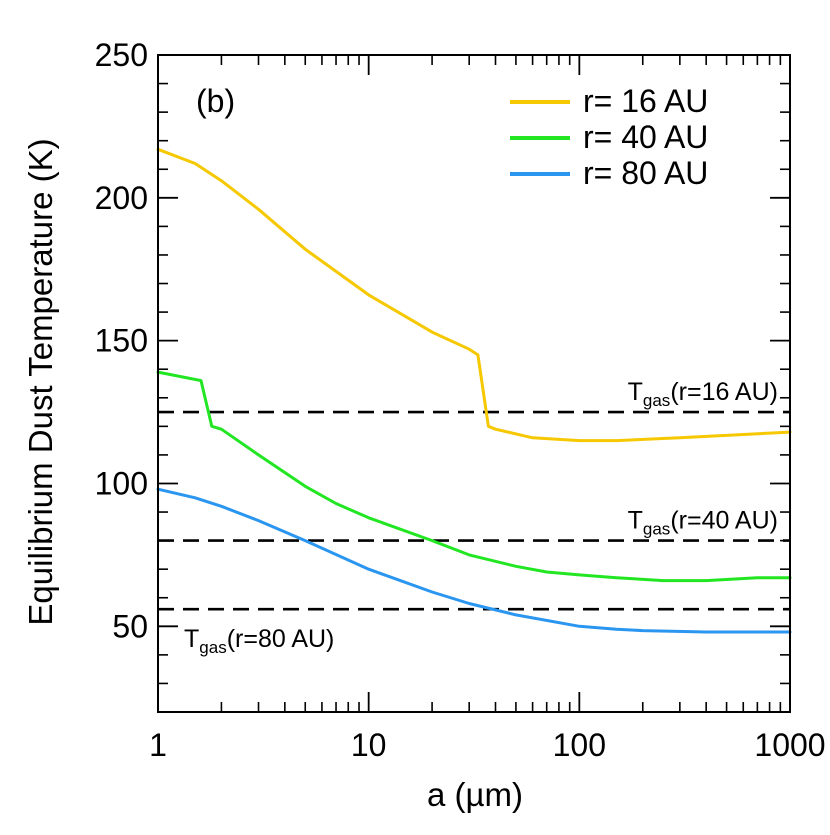 Image resolution: width=830 pixels, height=835 pixels. I want to click on gas-temperature-label: Tgas(r=16 AU), so click(703, 394).